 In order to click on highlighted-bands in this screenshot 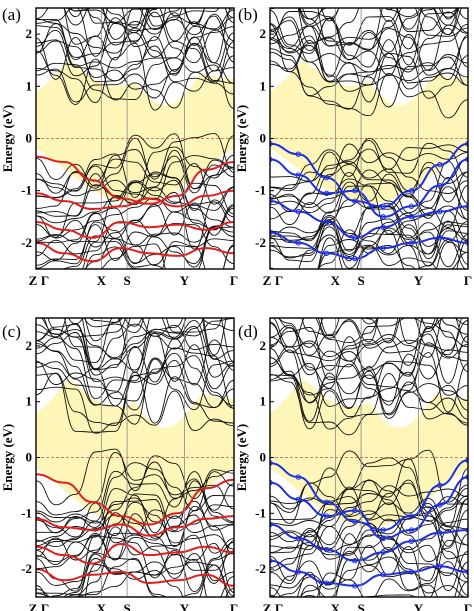, I will do `click(135, 209)`.